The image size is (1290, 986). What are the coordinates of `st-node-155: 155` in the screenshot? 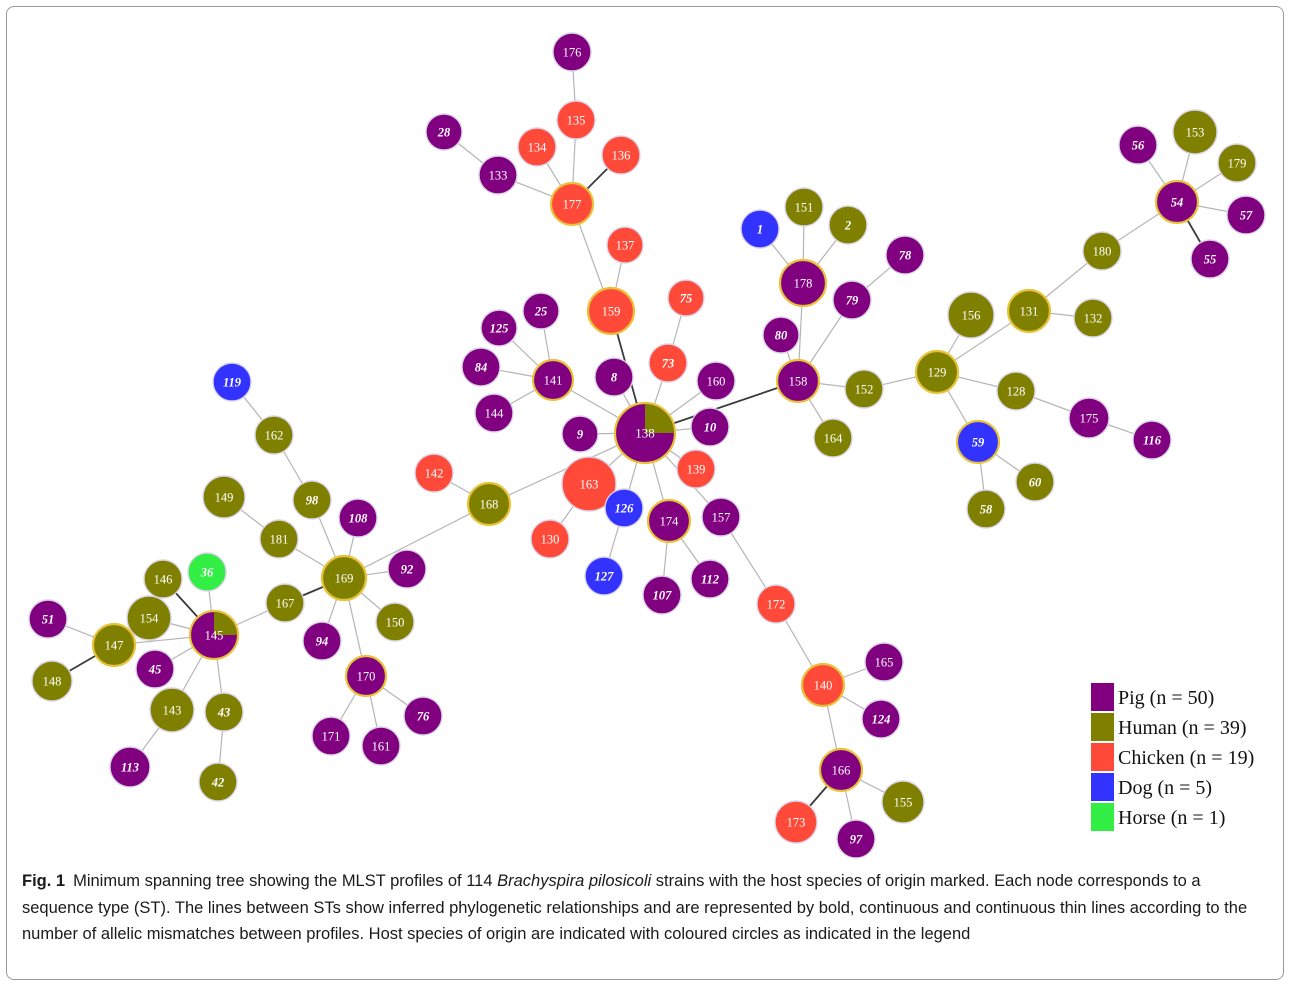 It's located at (903, 802).